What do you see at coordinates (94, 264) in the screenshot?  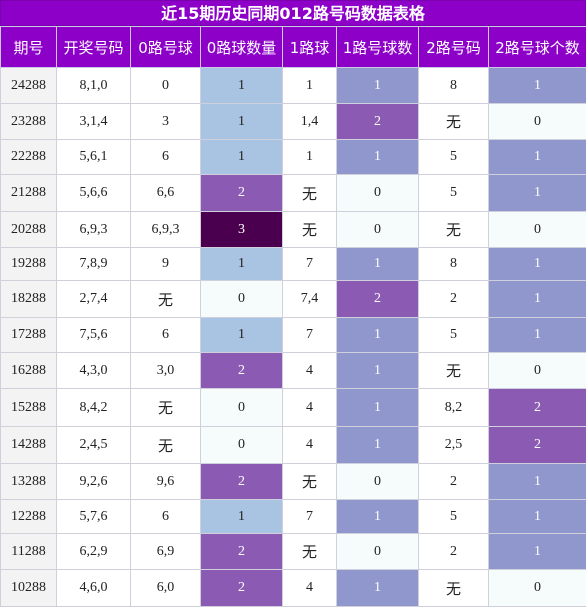 I see `draw-number-cell: 7,8,9` at bounding box center [94, 264].